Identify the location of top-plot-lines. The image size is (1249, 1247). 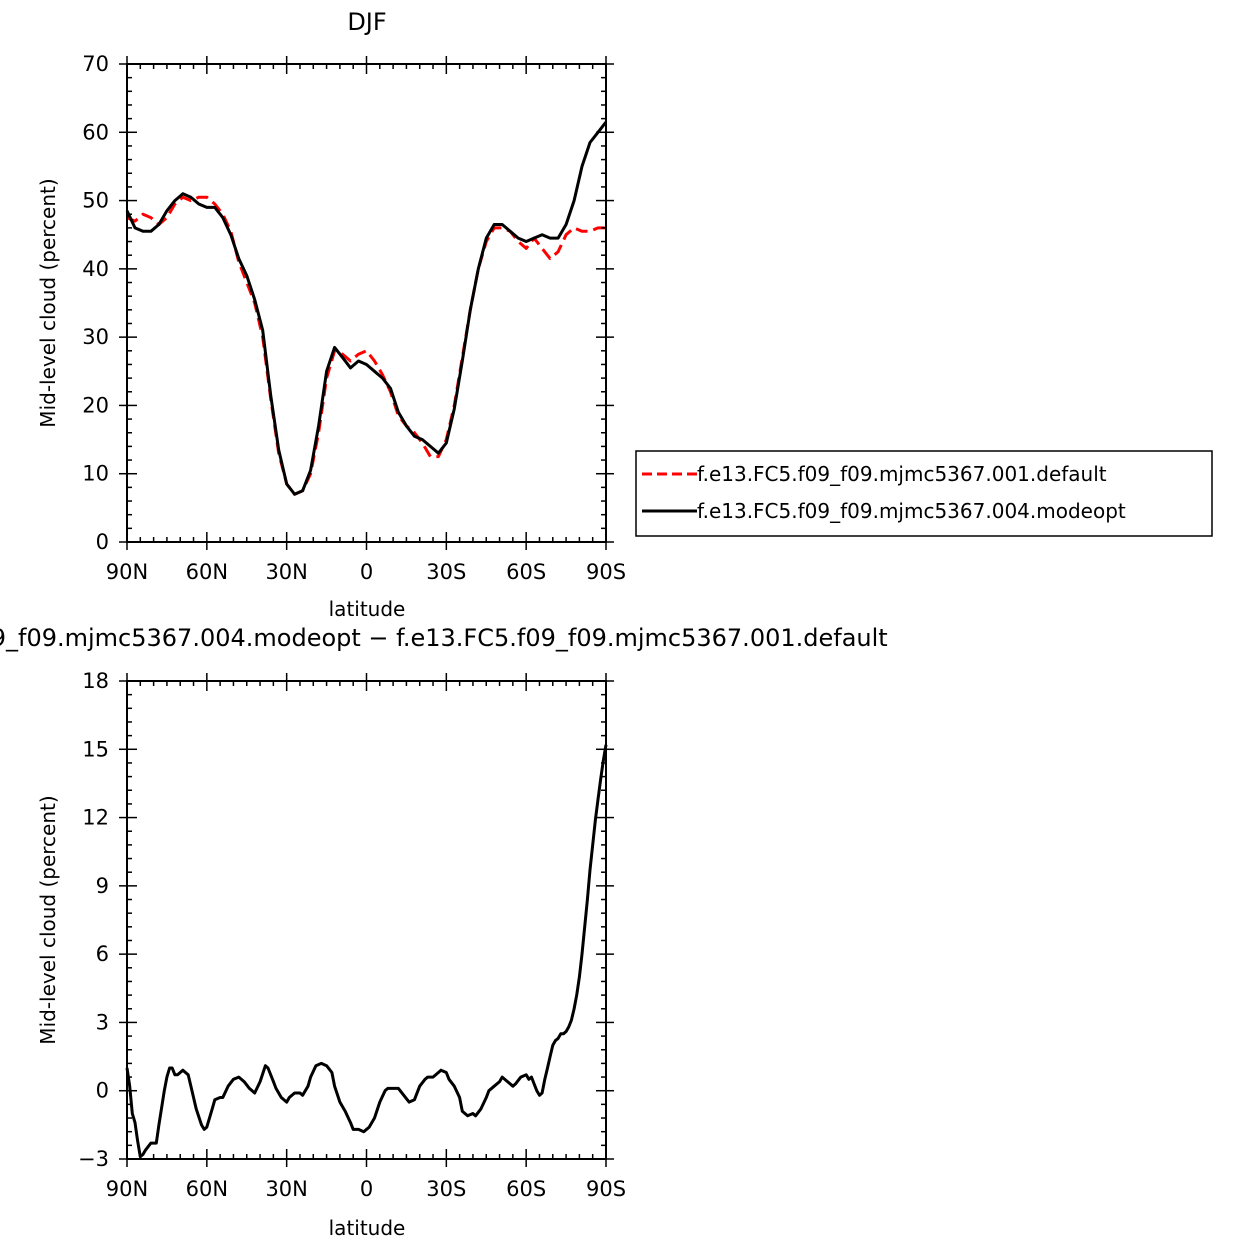
(366, 308).